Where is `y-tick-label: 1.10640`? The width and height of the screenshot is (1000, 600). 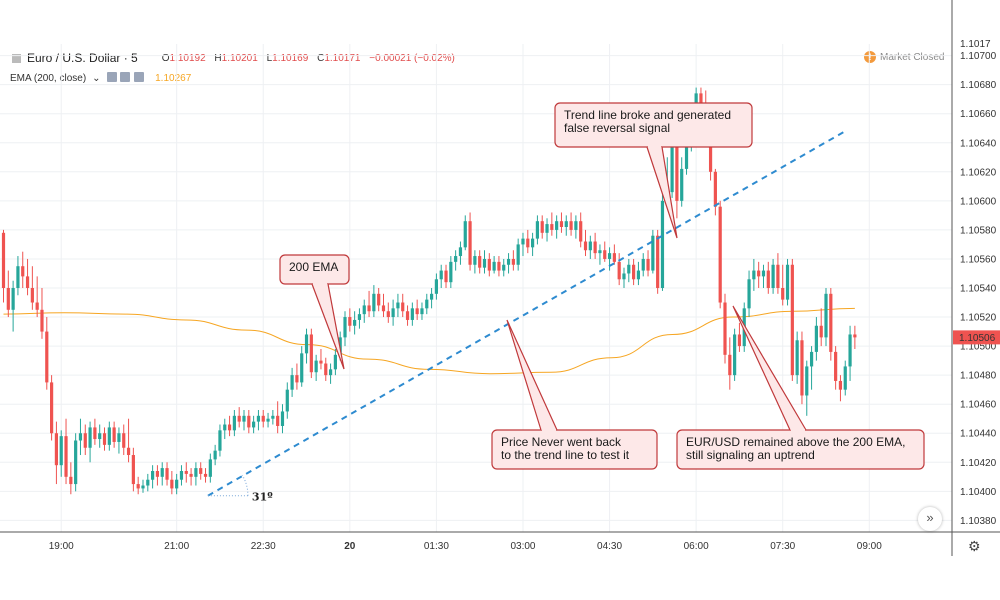
y-tick-label: 1.10640 is located at coordinates (978, 143).